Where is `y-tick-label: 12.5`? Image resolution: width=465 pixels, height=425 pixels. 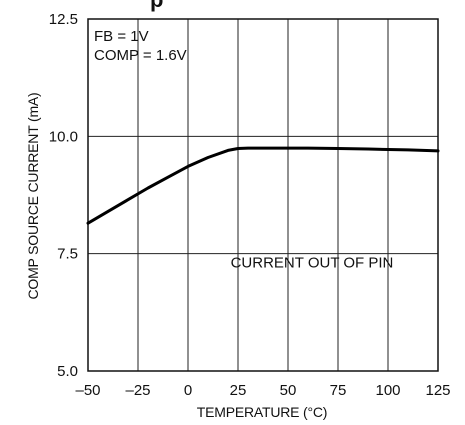 y-tick-label: 12.5 is located at coordinates (63, 19).